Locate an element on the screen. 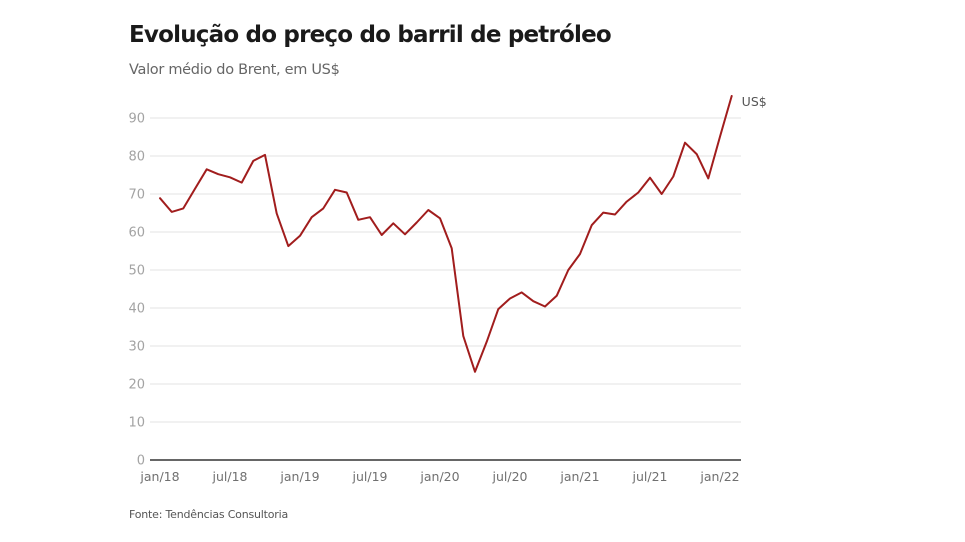 The width and height of the screenshot is (965, 542). x-tick-label: jan/19 is located at coordinates (299, 476).